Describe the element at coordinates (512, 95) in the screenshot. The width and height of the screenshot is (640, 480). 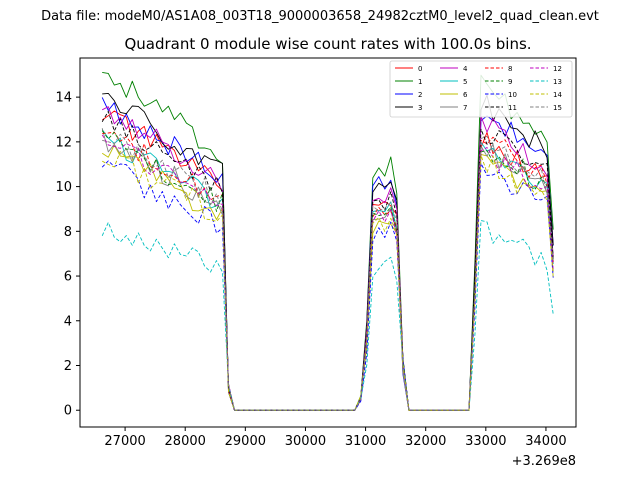
I see `legend-label-10: 10` at that location.